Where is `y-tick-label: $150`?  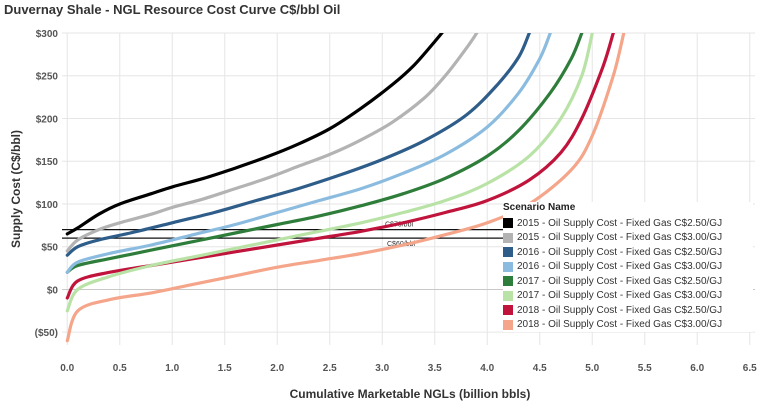
y-tick-label: $150 is located at coordinates (47, 162).